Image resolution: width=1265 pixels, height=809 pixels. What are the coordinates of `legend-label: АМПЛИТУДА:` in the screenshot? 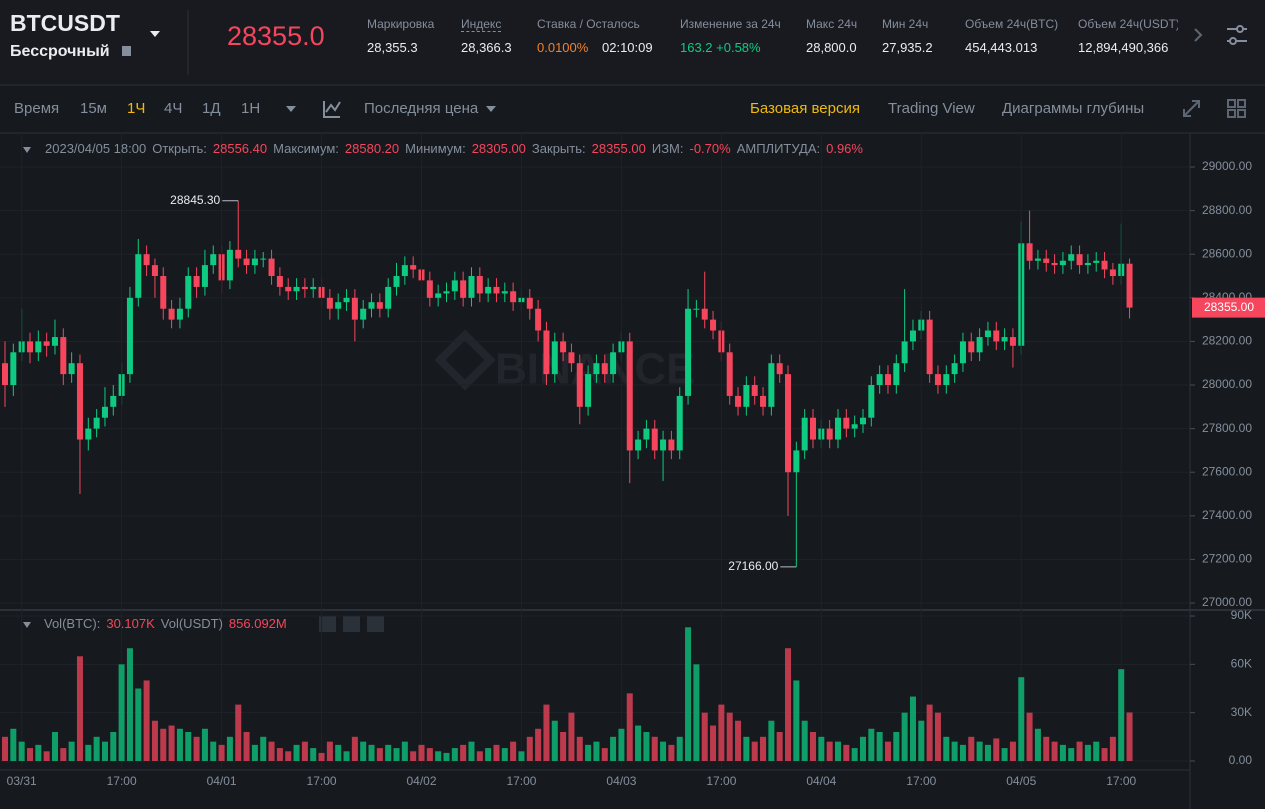 It's located at (778, 148).